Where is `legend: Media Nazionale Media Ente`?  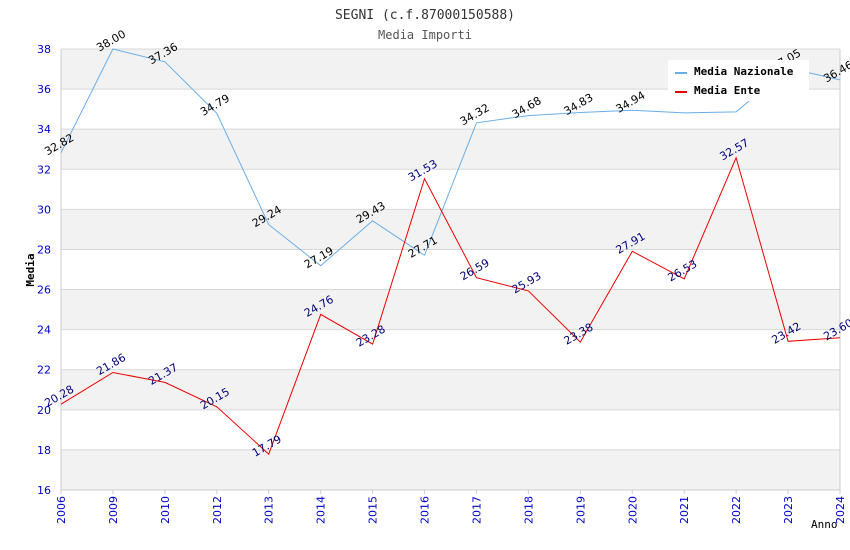
legend: Media Nazionale Media Ente is located at coordinates (738, 80).